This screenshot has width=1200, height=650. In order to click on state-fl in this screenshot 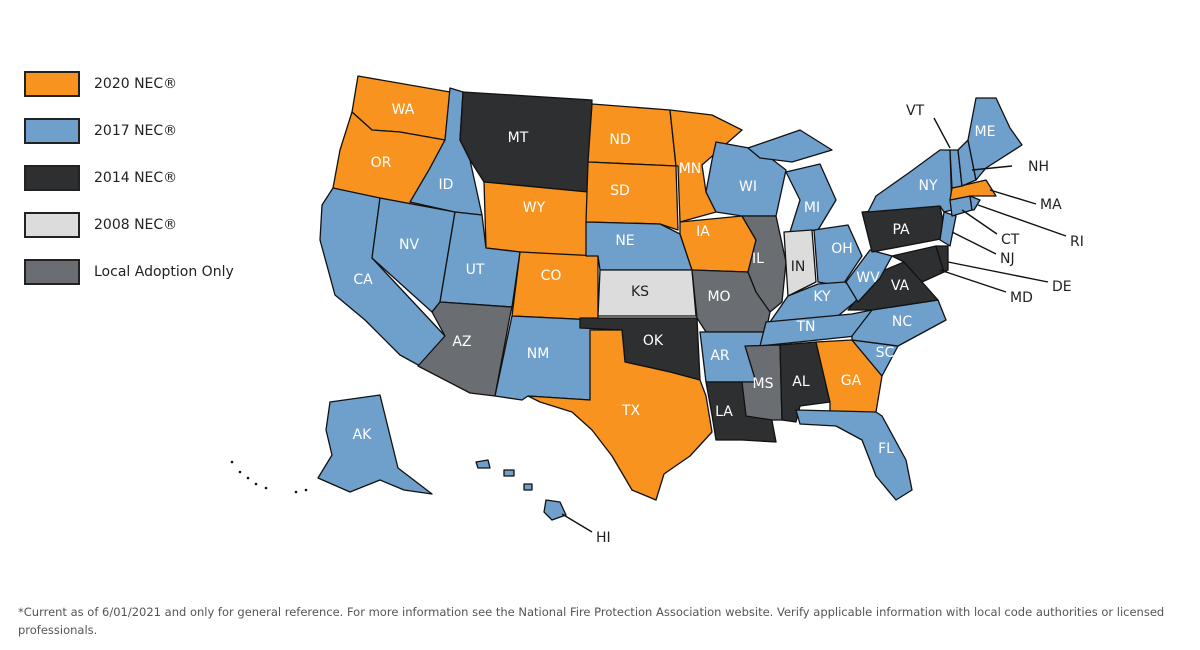, I will do `click(854, 455)`.